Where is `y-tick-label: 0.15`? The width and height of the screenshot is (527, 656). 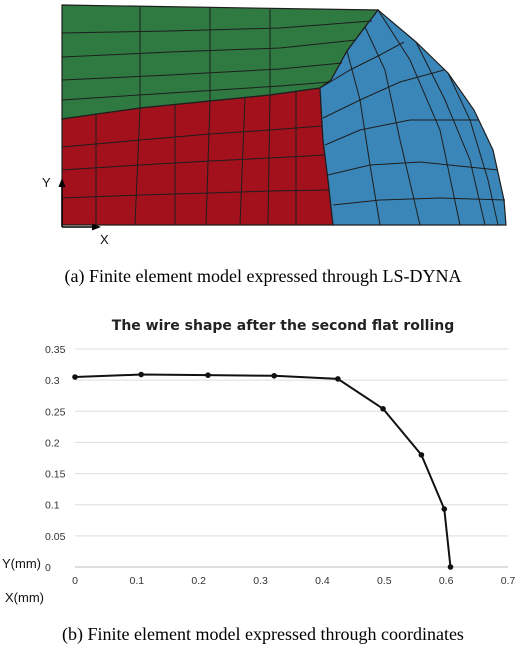 y-tick-label: 0.15 is located at coordinates (55, 475).